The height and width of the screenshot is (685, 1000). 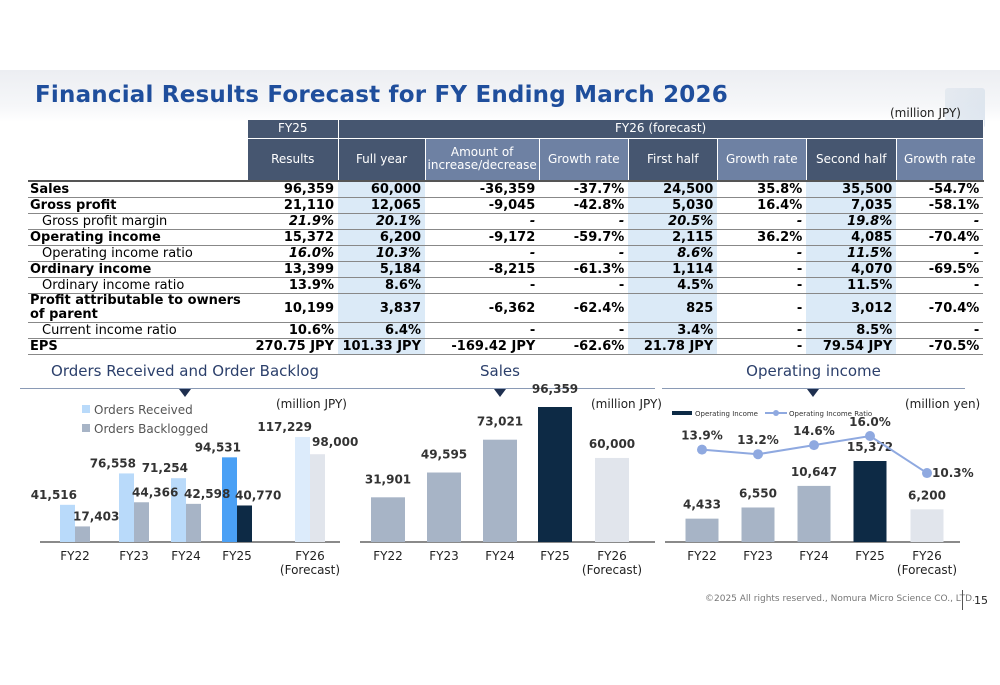 I want to click on table-unit: (million JPY), so click(x=925, y=113).